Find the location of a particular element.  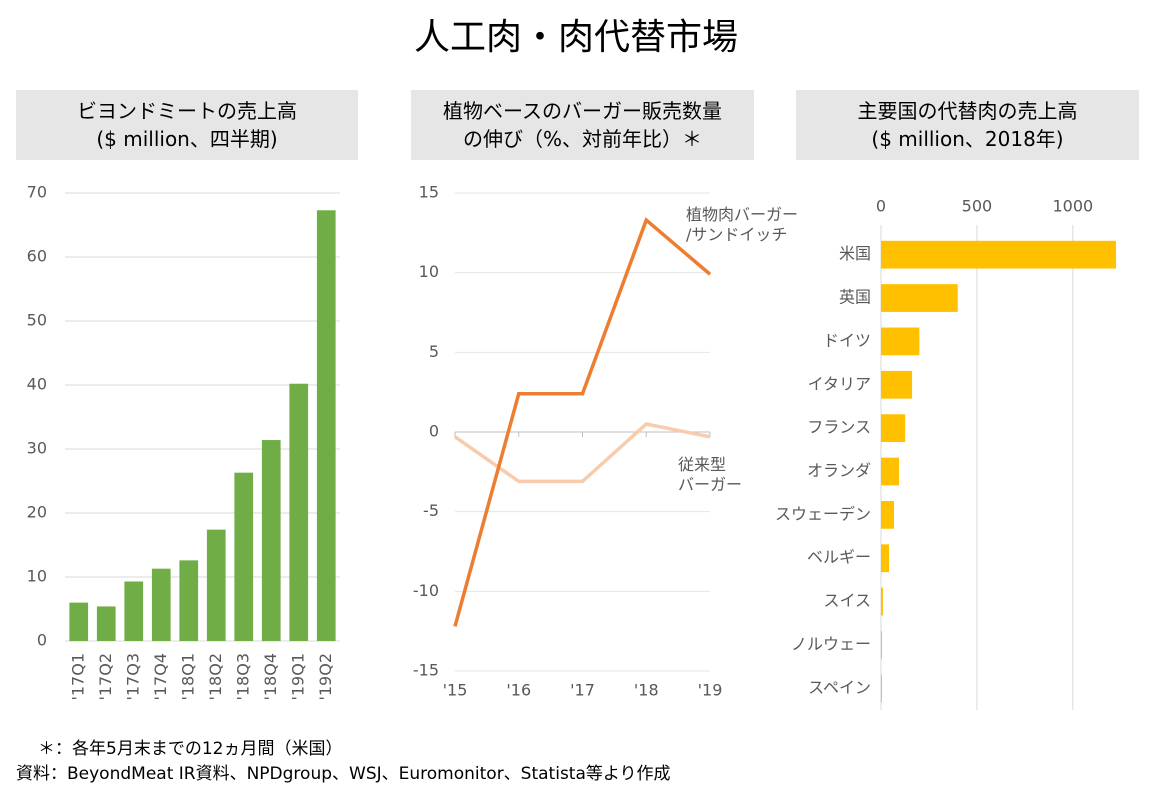

series-line is located at coordinates (582, 422).